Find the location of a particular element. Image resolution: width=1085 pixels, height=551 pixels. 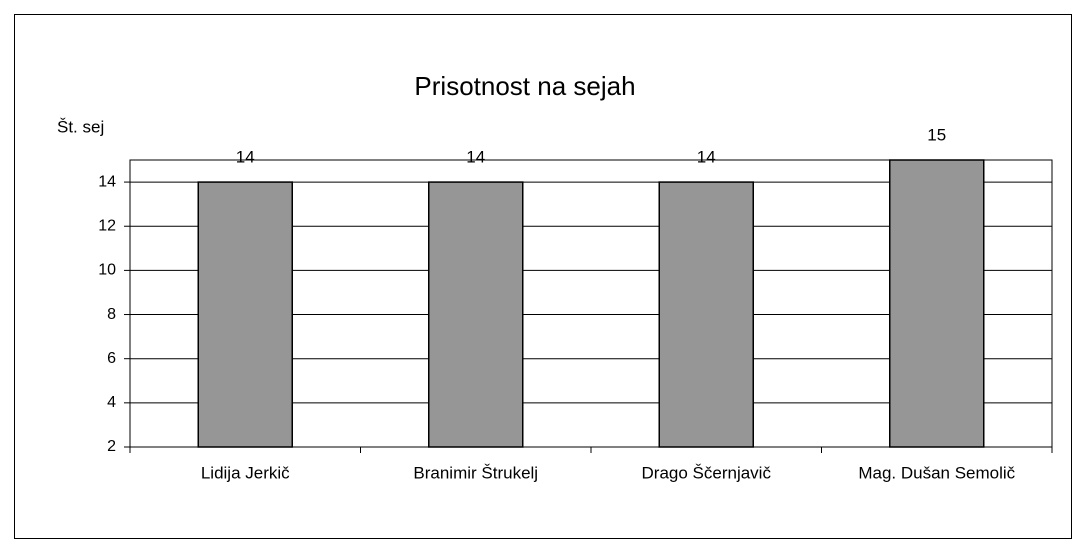

x-tick-label: Branimir Štrukelj is located at coordinates (475, 472).